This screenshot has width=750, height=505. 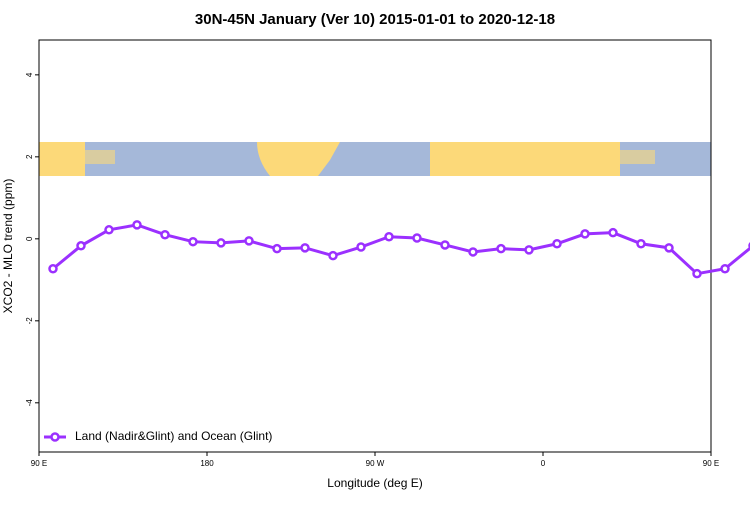 What do you see at coordinates (29, 238) in the screenshot?
I see `y-tick-label: 0` at bounding box center [29, 238].